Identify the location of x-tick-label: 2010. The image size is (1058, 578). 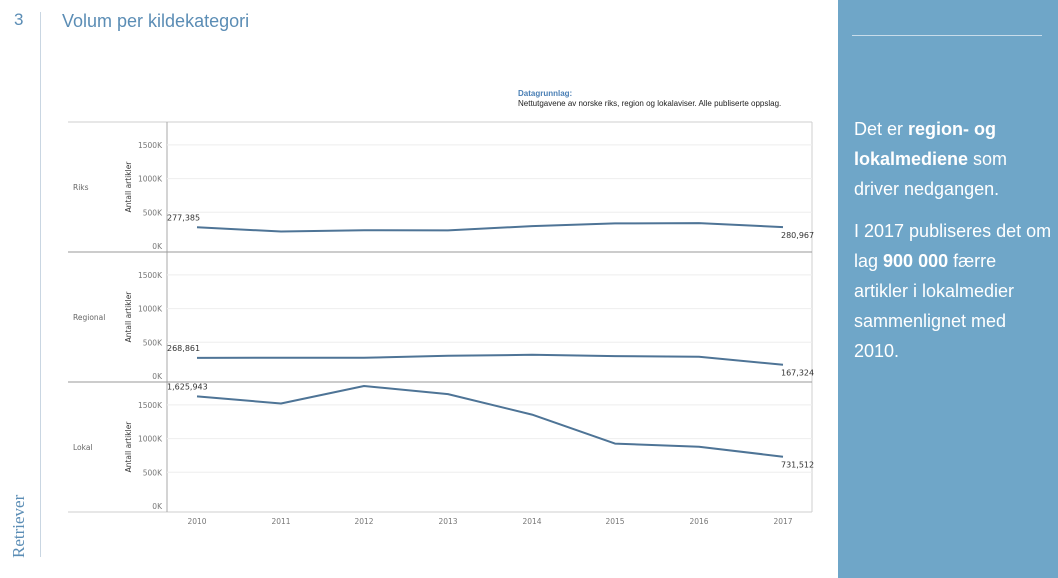
(196, 521).